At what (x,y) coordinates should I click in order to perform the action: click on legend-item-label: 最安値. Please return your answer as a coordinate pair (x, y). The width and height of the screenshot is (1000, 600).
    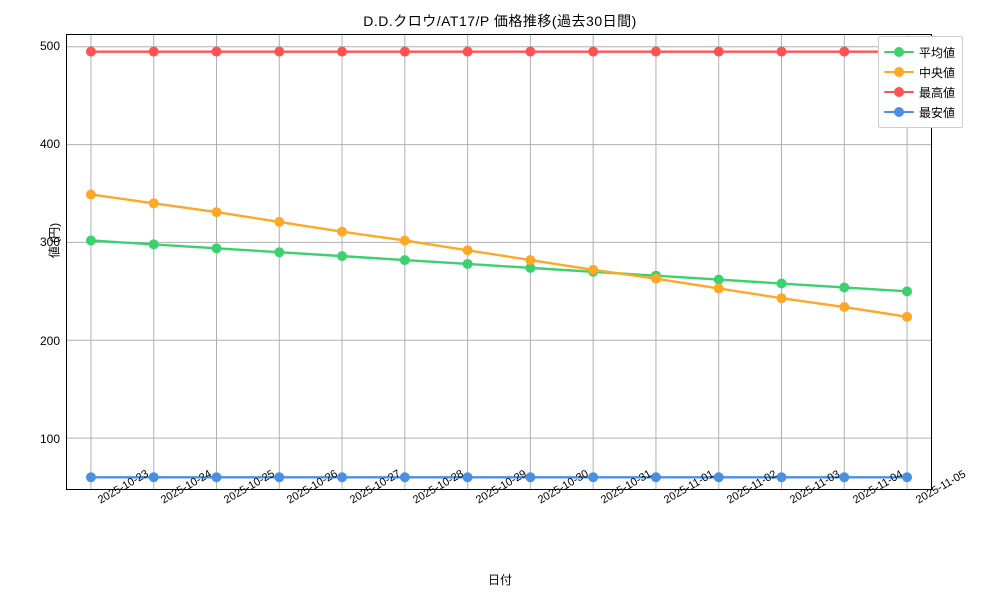
    Looking at the image, I should click on (937, 112).